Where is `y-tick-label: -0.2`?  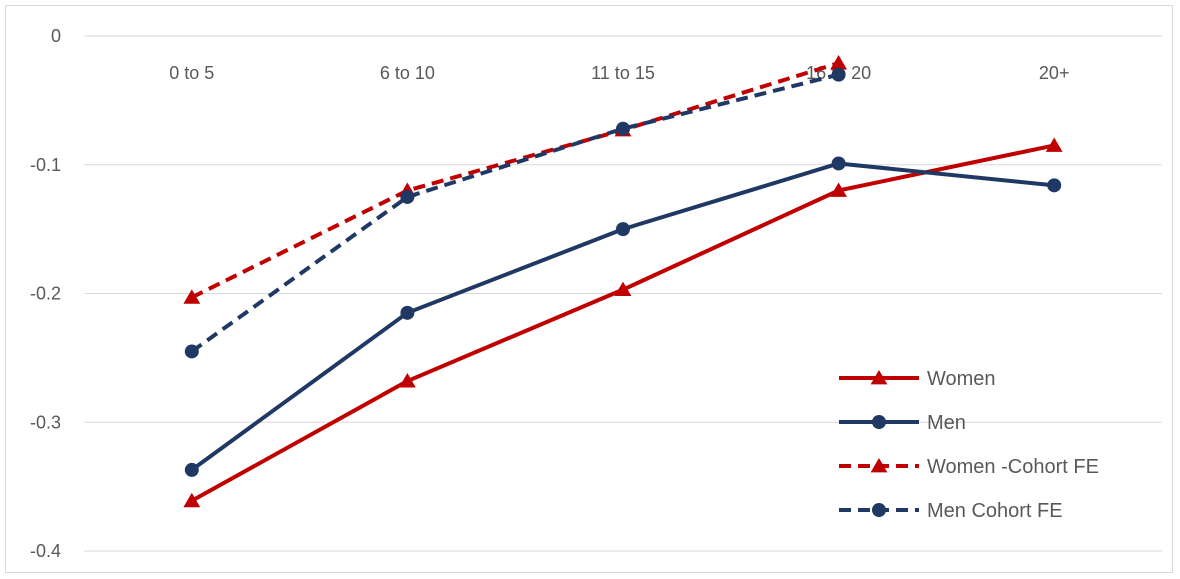
y-tick-label: -0.2 is located at coordinates (45, 294).